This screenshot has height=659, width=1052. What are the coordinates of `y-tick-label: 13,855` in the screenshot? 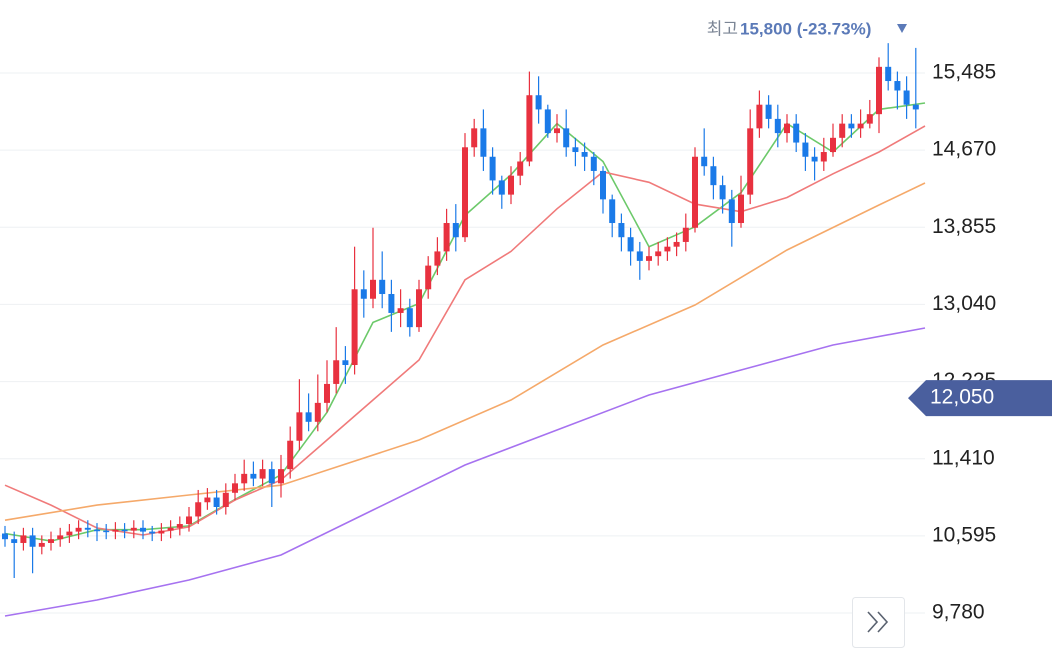 It's located at (964, 226).